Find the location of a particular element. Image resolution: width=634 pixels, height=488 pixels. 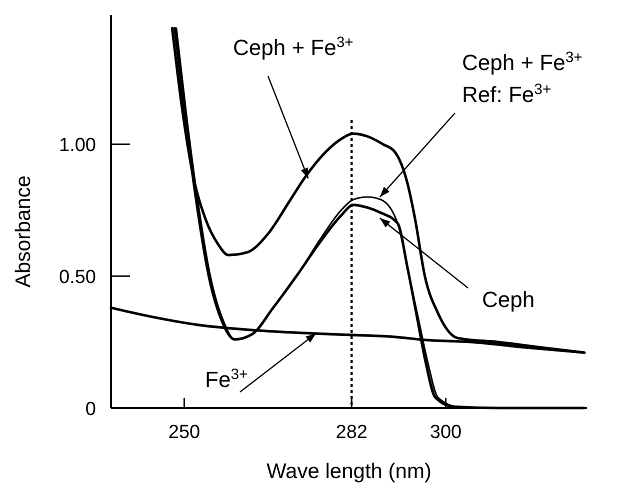

x-tick-label: 300 is located at coordinates (446, 432).